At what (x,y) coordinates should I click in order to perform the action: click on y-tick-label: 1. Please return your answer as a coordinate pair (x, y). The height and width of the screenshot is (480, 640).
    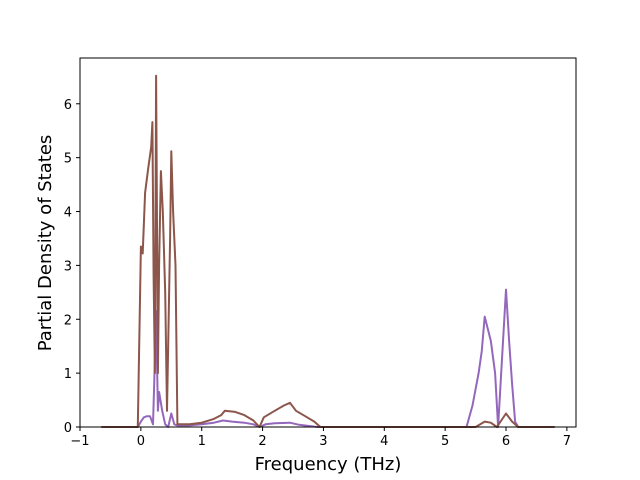
    Looking at the image, I should click on (68, 374).